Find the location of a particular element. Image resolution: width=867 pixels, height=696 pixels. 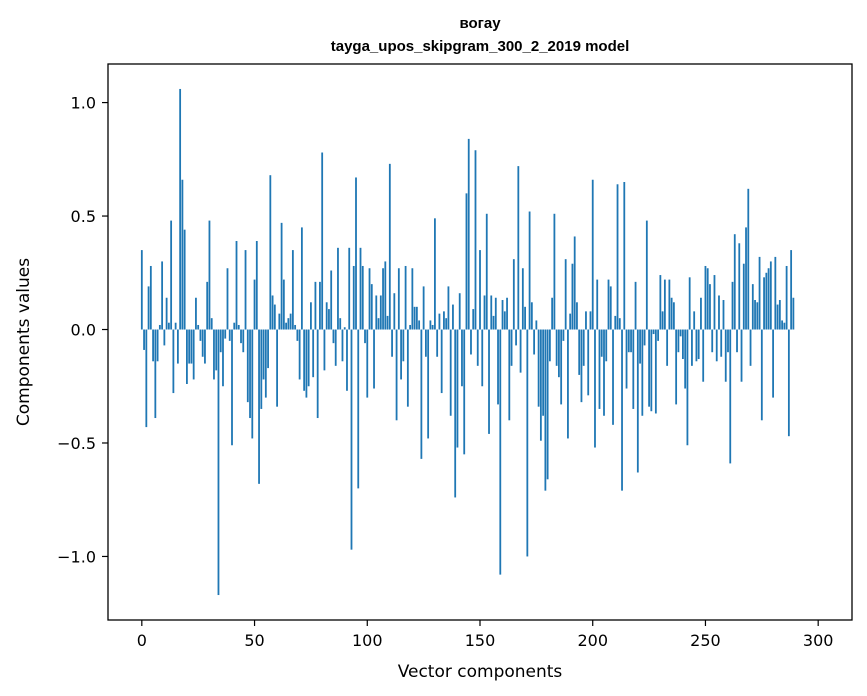

y-tick-label: 0.5 is located at coordinates (83, 216).